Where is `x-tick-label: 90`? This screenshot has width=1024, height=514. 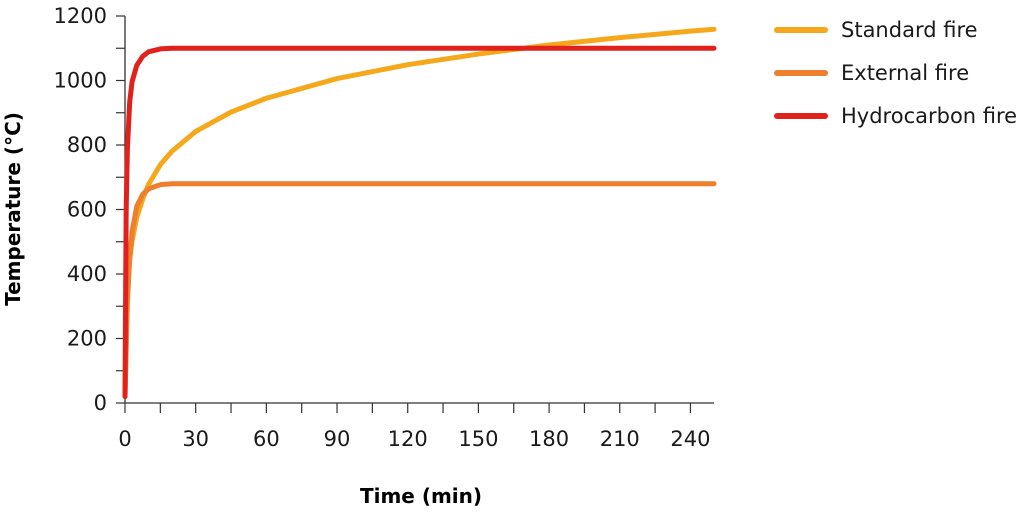 x-tick-label: 90 is located at coordinates (337, 439).